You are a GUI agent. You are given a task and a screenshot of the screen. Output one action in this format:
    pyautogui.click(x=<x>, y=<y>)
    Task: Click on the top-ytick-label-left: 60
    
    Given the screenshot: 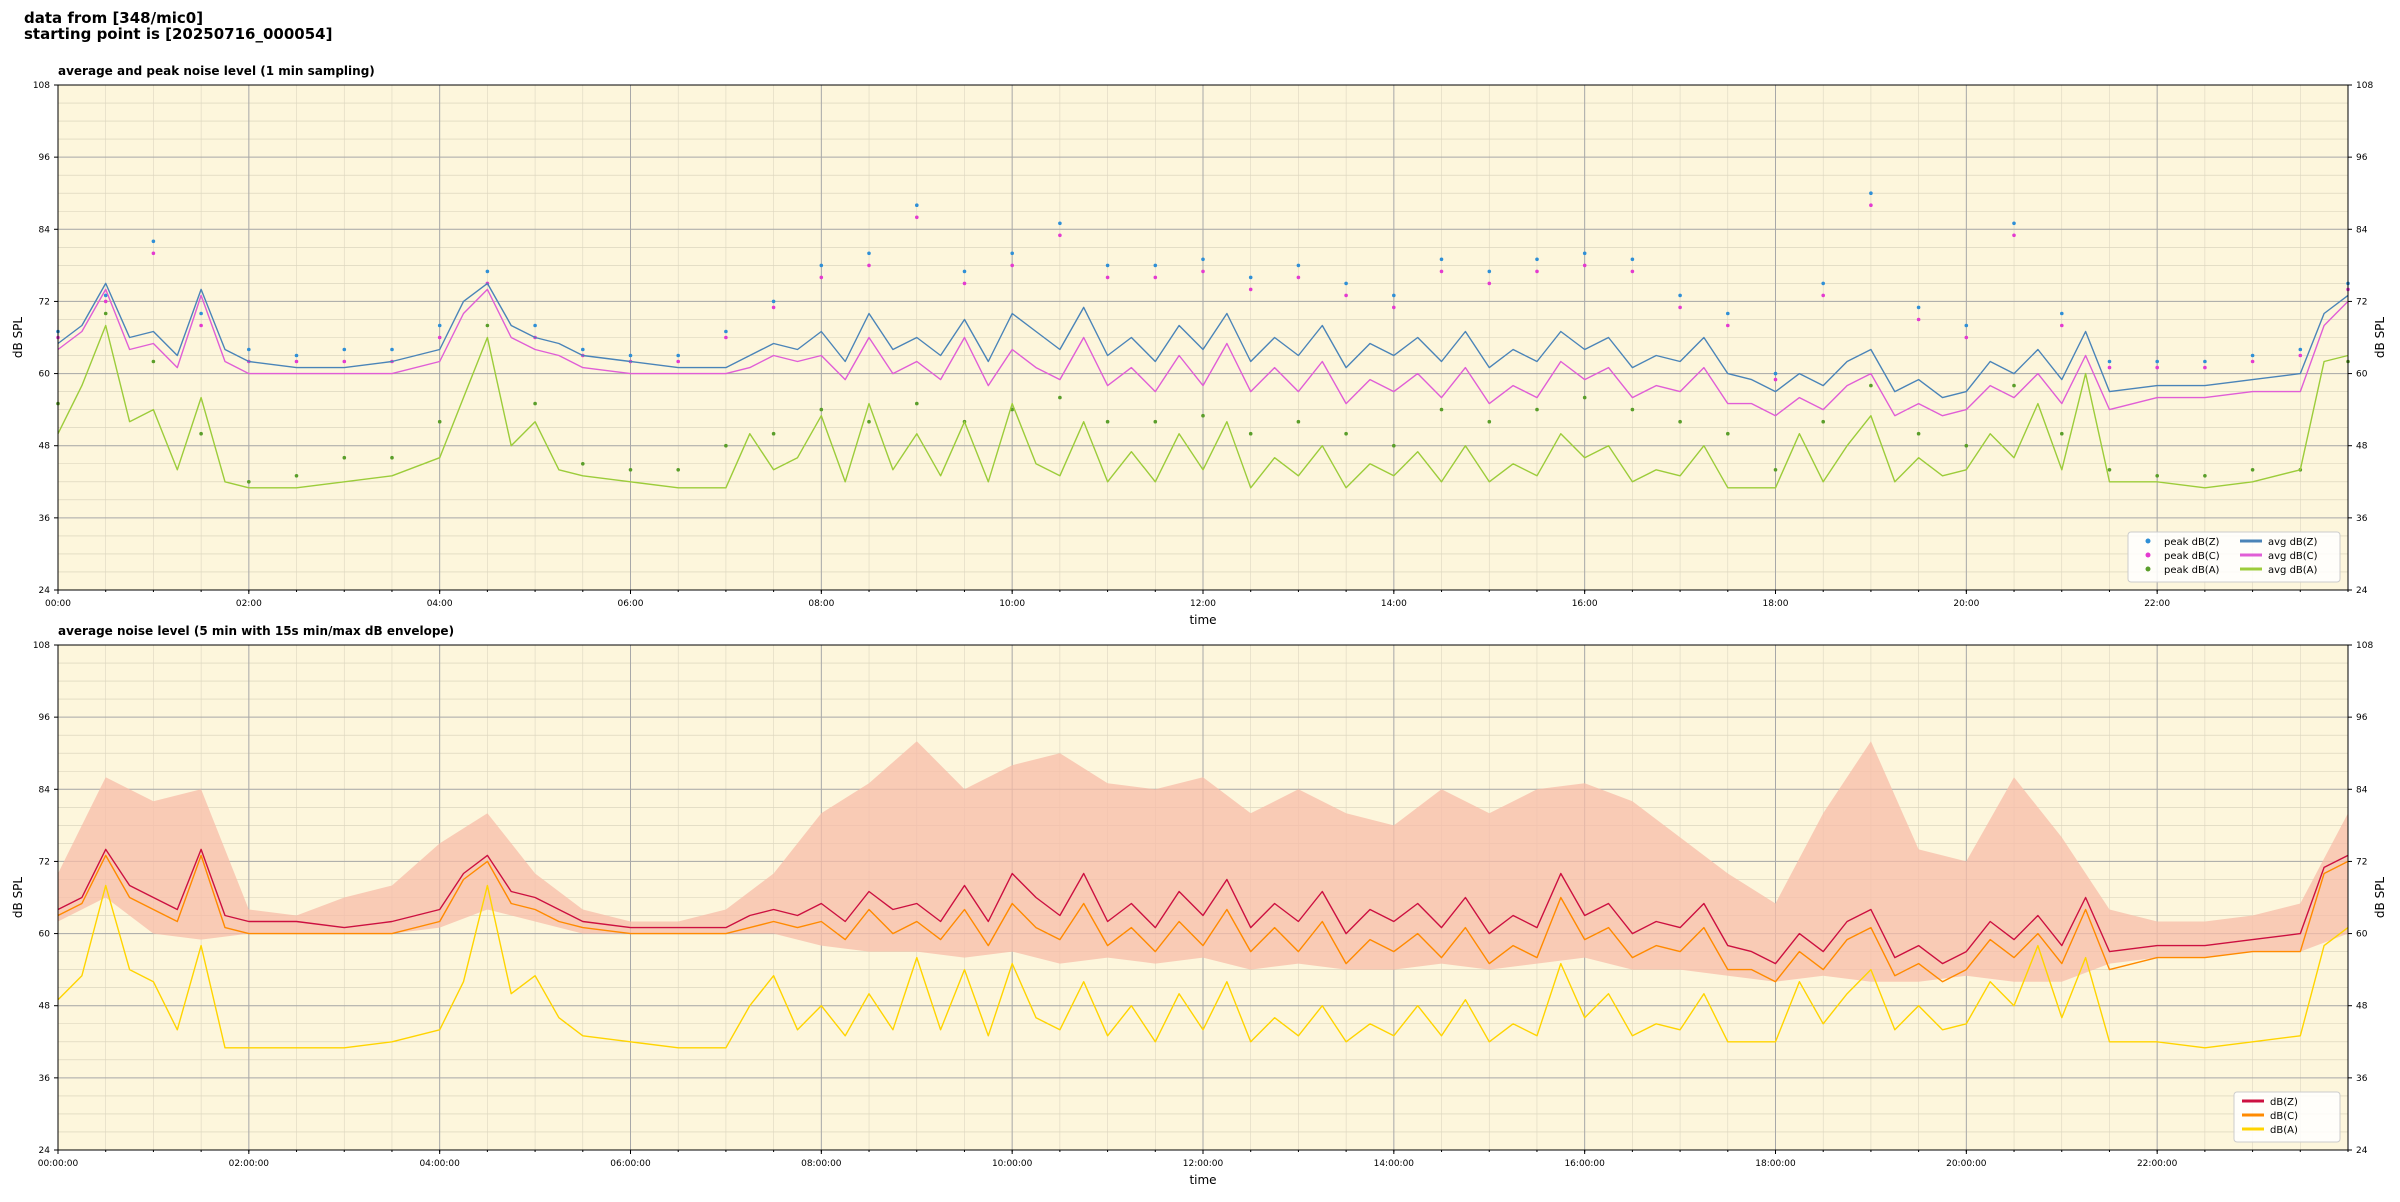 What is the action you would take?
    pyautogui.click(x=45, y=375)
    